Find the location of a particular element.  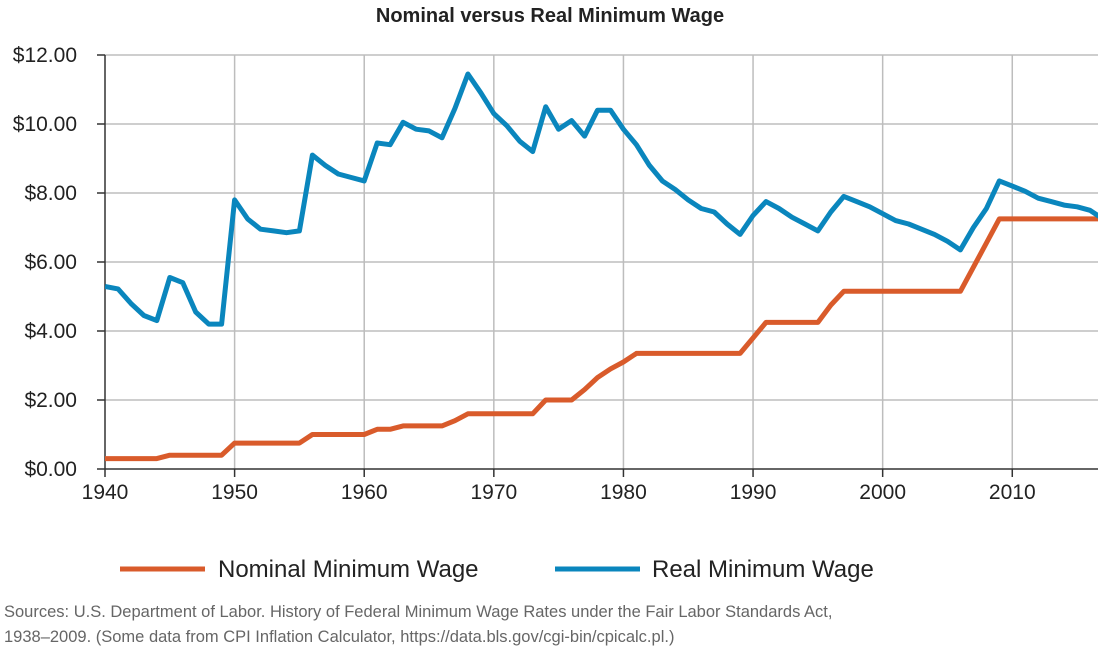

legend-label-real: Real Minimum Wage is located at coordinates (763, 569).